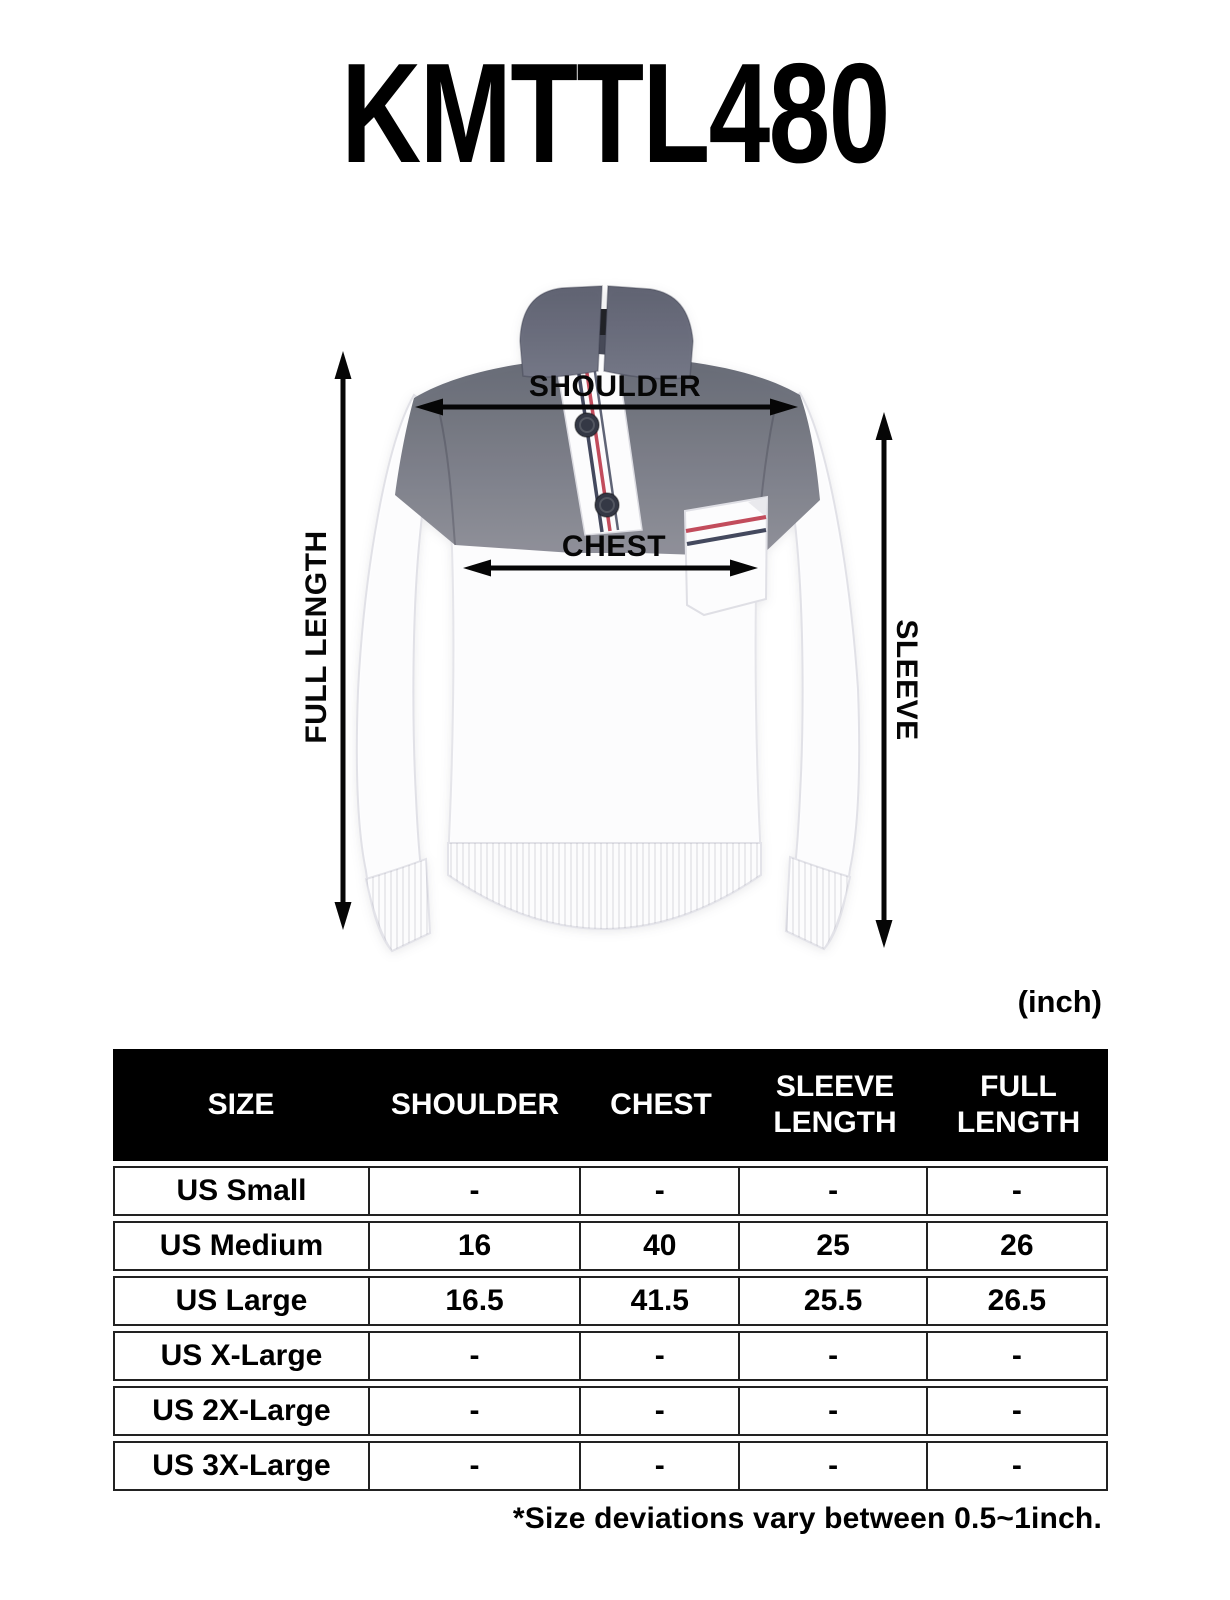 The width and height of the screenshot is (1230, 1600). Describe the element at coordinates (476, 1246) in the screenshot. I see `shoulder-value: 16` at that location.